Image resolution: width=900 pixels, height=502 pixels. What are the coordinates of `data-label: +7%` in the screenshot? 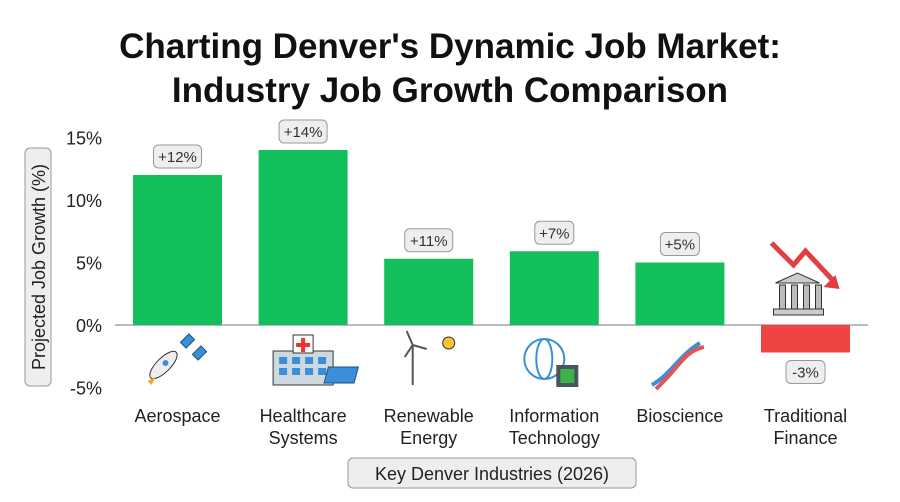 It's located at (554, 232).